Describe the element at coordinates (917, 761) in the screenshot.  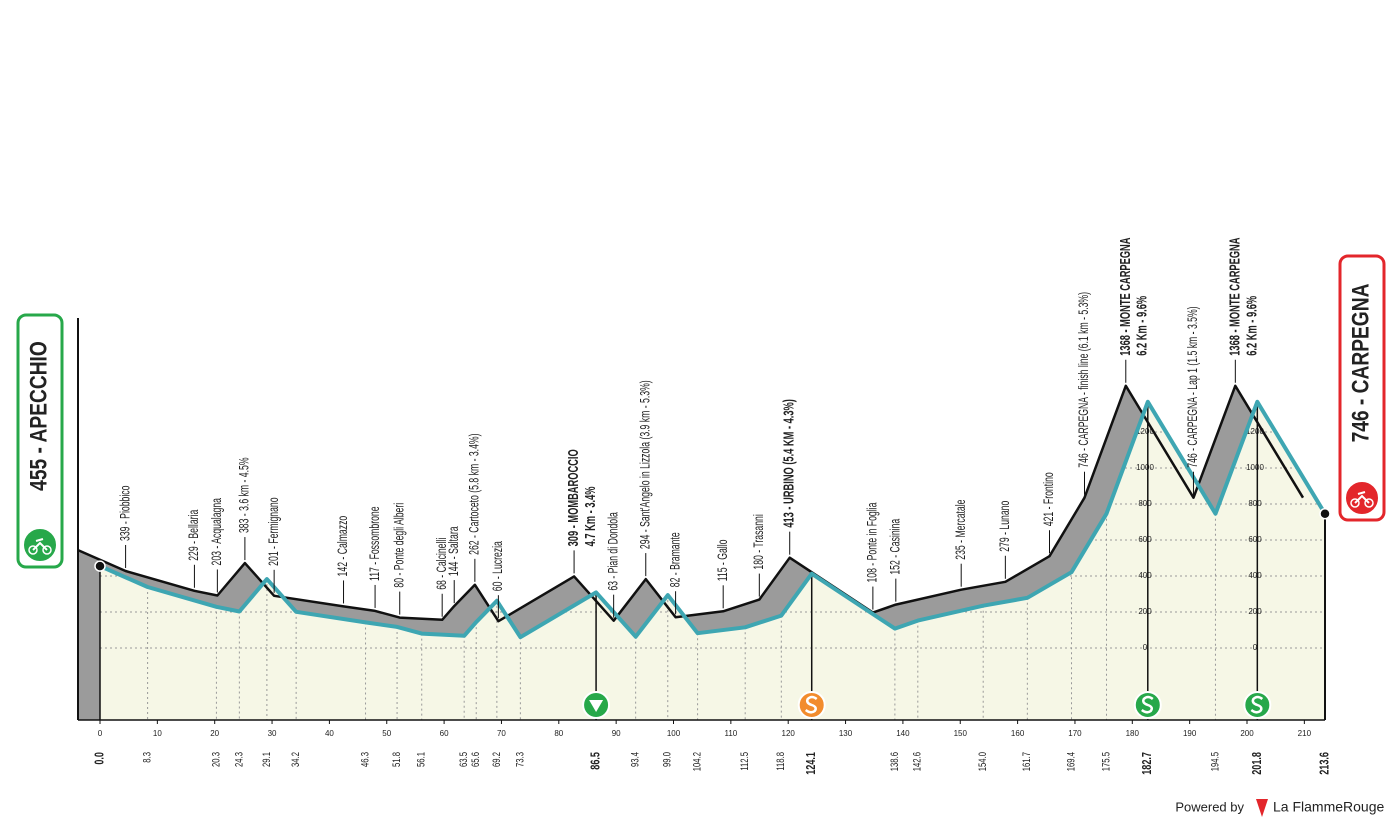
I see `km-label: 142.6` at that location.